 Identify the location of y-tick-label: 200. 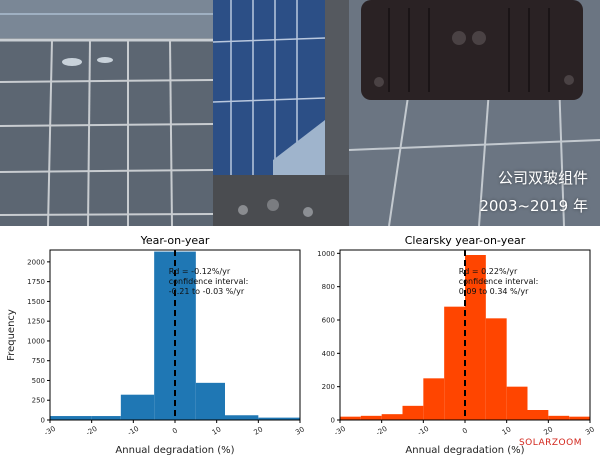
(328, 387).